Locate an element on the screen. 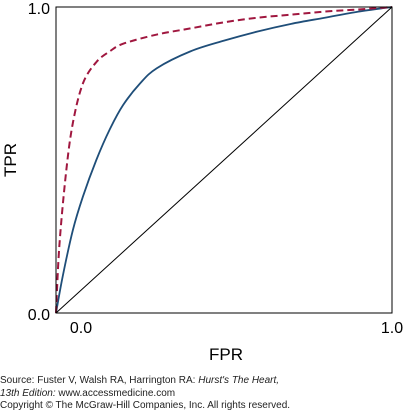 This screenshot has width=408, height=415. source-line-2: 13th Edition: www.accessmedicine.com is located at coordinates (204, 394).